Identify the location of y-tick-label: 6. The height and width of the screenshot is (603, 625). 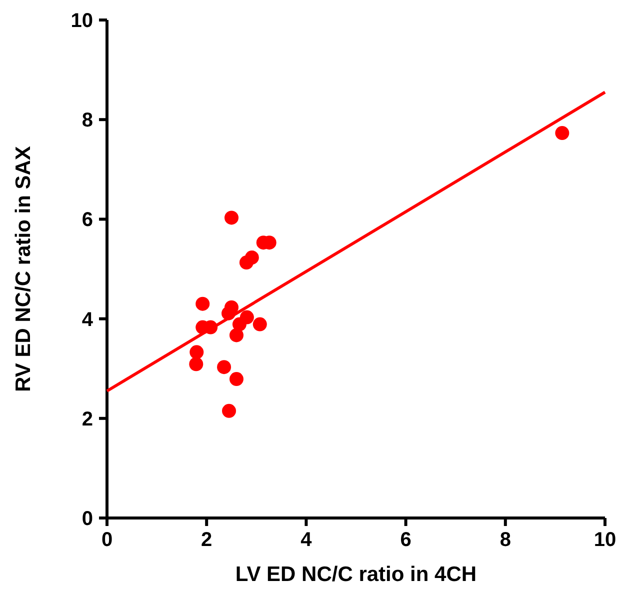
(87, 220).